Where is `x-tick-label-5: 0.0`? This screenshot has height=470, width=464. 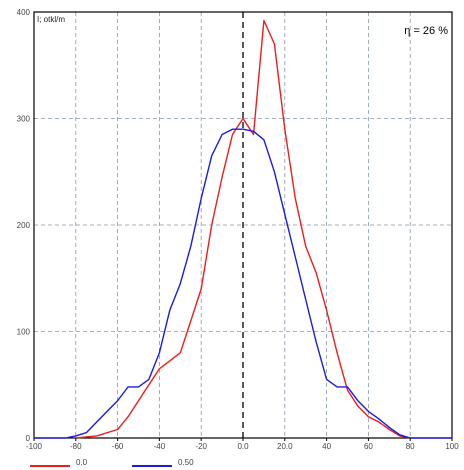
x-tick-label-5: 0.0 is located at coordinates (243, 446).